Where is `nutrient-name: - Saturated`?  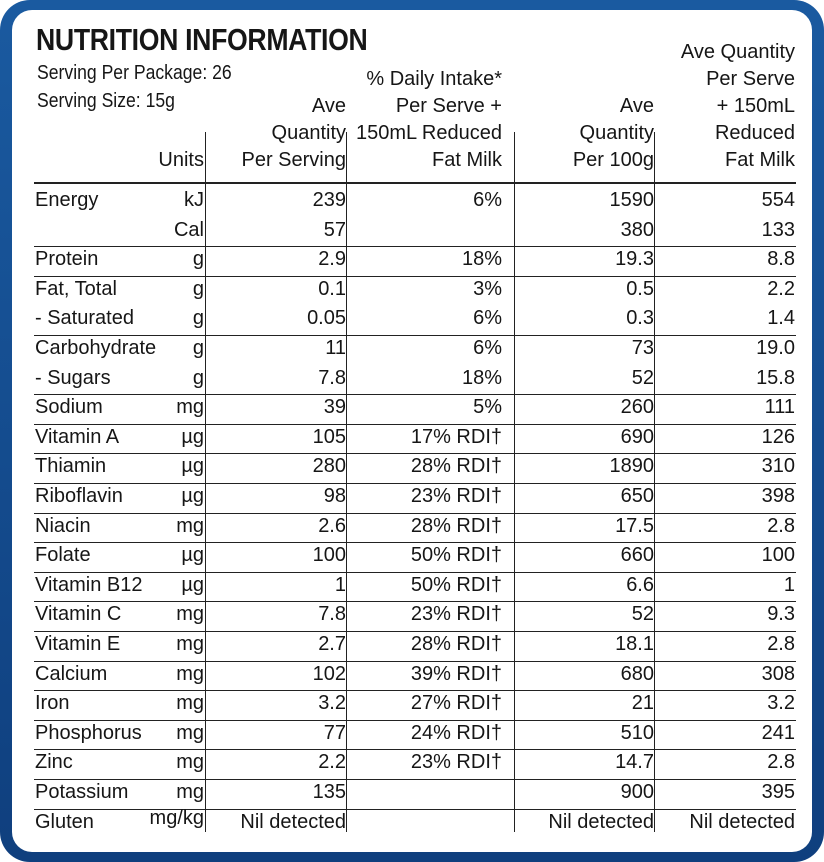 nutrient-name: - Saturated is located at coordinates (84, 318).